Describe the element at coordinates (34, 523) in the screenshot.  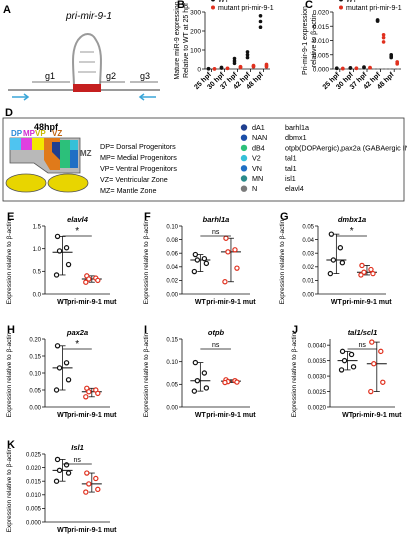
I see `y-tick-label: 0.000` at that location.